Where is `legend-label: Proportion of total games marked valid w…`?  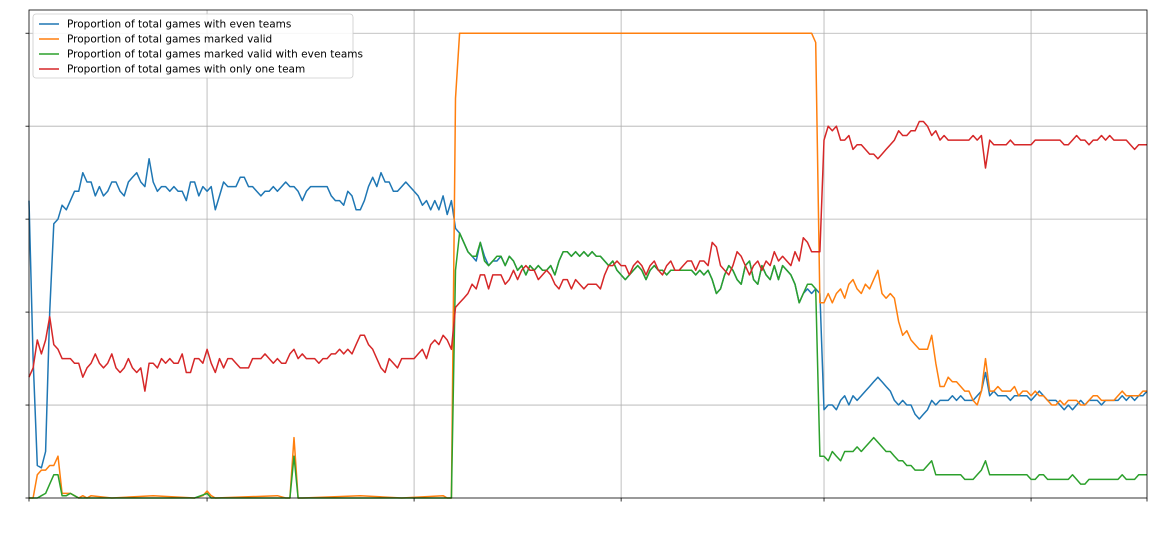
legend-label: Proportion of total games marked valid w… is located at coordinates (215, 55).